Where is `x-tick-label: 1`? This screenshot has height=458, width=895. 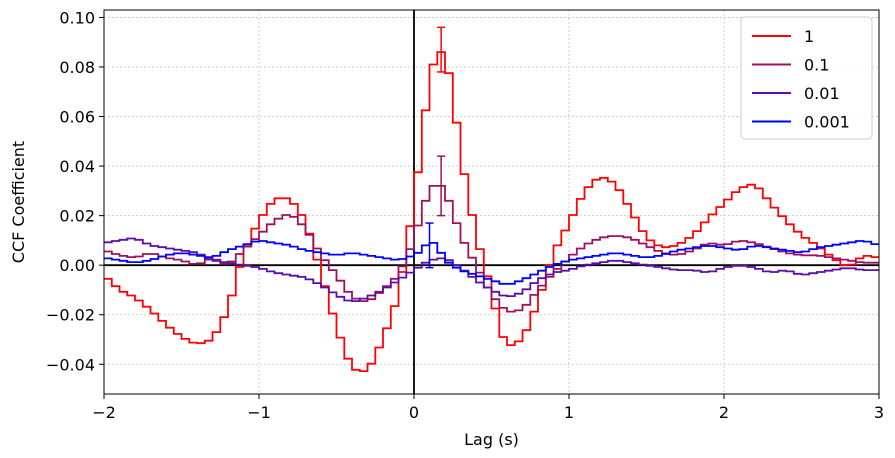 x-tick-label: 1 is located at coordinates (569, 412).